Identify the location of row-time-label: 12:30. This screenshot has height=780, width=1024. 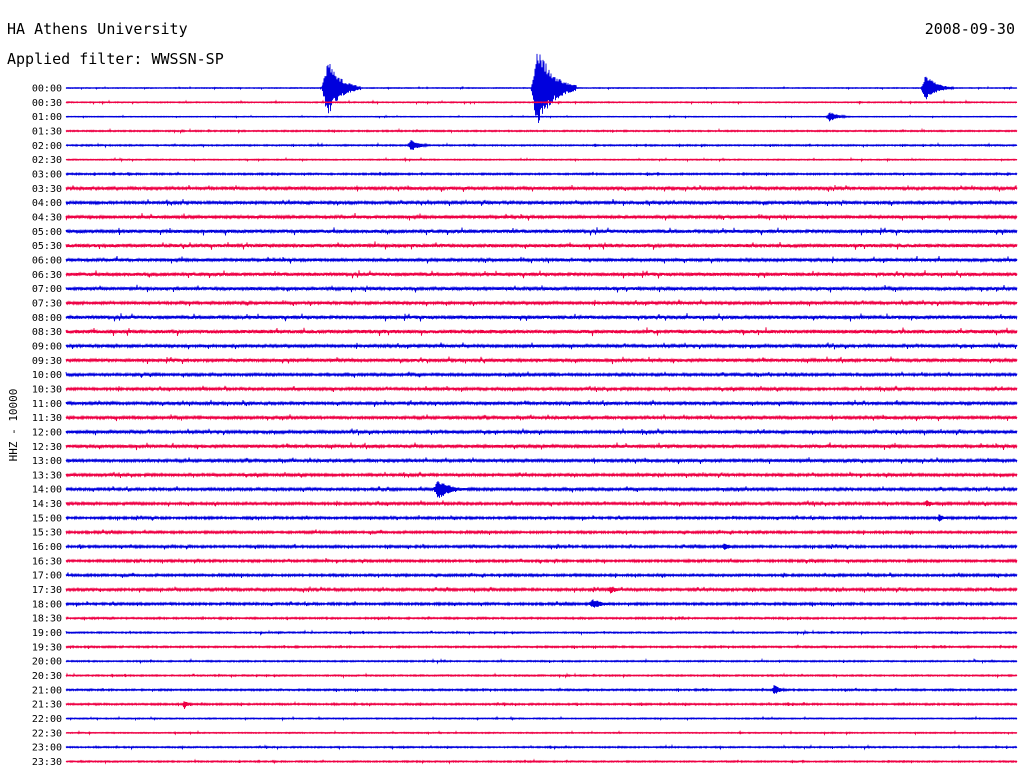
(47, 447).